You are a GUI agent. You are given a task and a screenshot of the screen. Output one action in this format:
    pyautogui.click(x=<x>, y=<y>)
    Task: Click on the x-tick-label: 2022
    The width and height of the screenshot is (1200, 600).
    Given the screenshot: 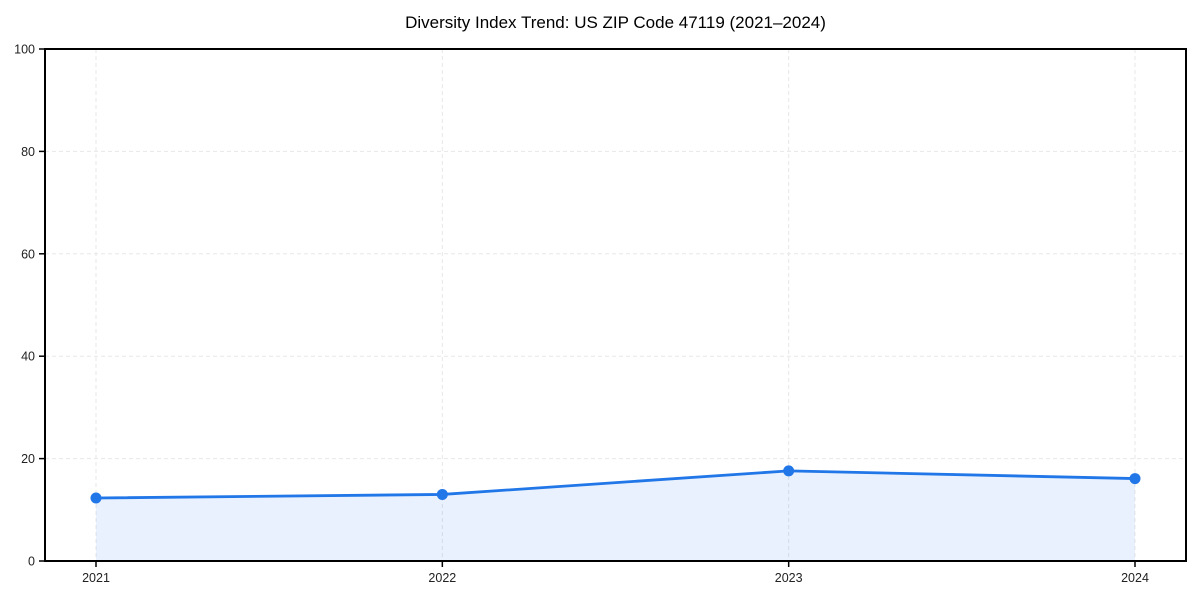 What is the action you would take?
    pyautogui.click(x=442, y=578)
    